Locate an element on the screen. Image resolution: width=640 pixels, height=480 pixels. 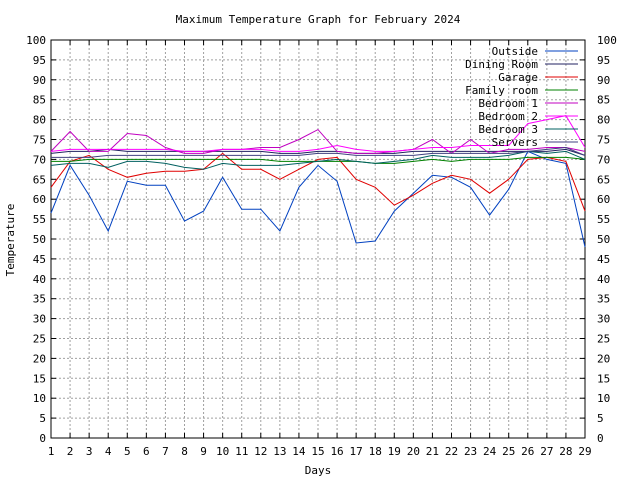
y-tick-label-left: 45 is located at coordinates (39, 259).